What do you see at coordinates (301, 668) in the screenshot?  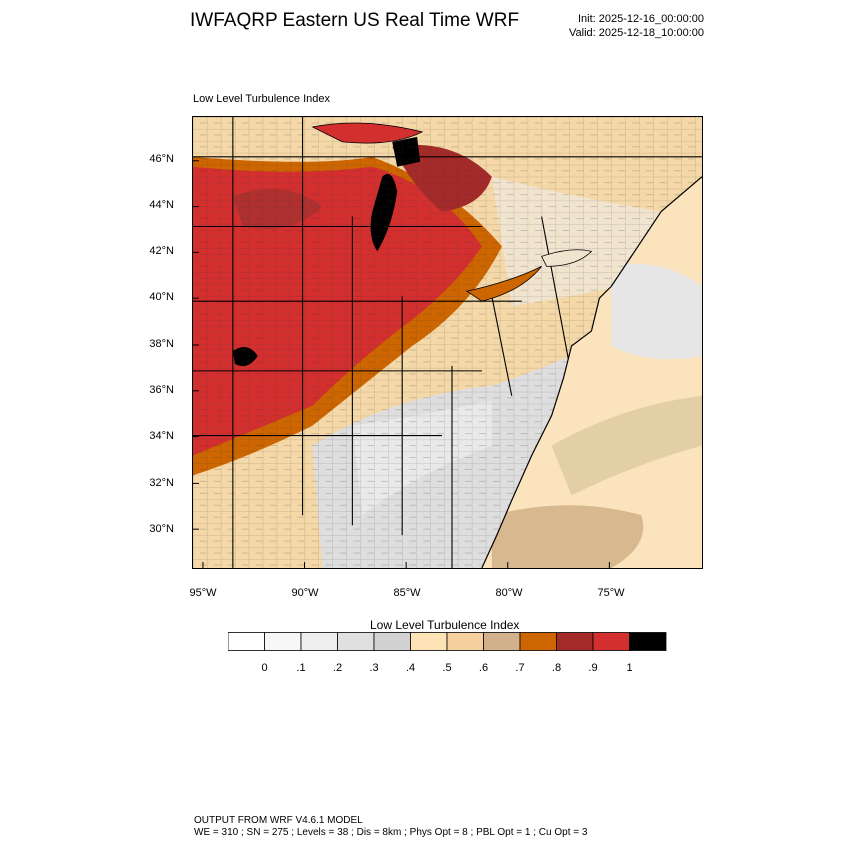 I see `colorbar-tick-label: .1` at bounding box center [301, 668].